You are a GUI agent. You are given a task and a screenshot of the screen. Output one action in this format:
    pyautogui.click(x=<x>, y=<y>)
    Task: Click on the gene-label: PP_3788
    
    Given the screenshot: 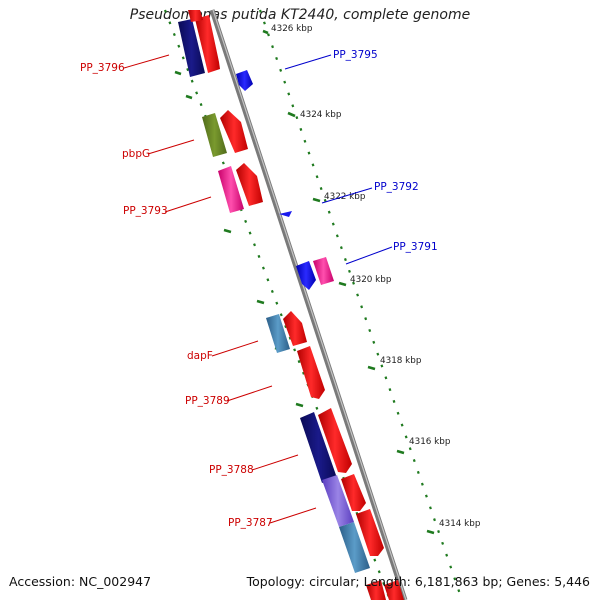 What is the action you would take?
    pyautogui.click(x=231, y=470)
    